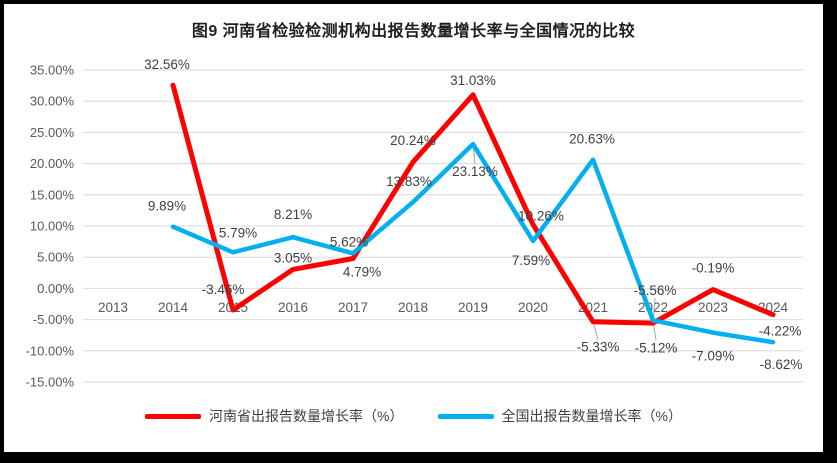  Describe the element at coordinates (781, 364) in the screenshot. I see `data-point-label: -8.62%` at that location.